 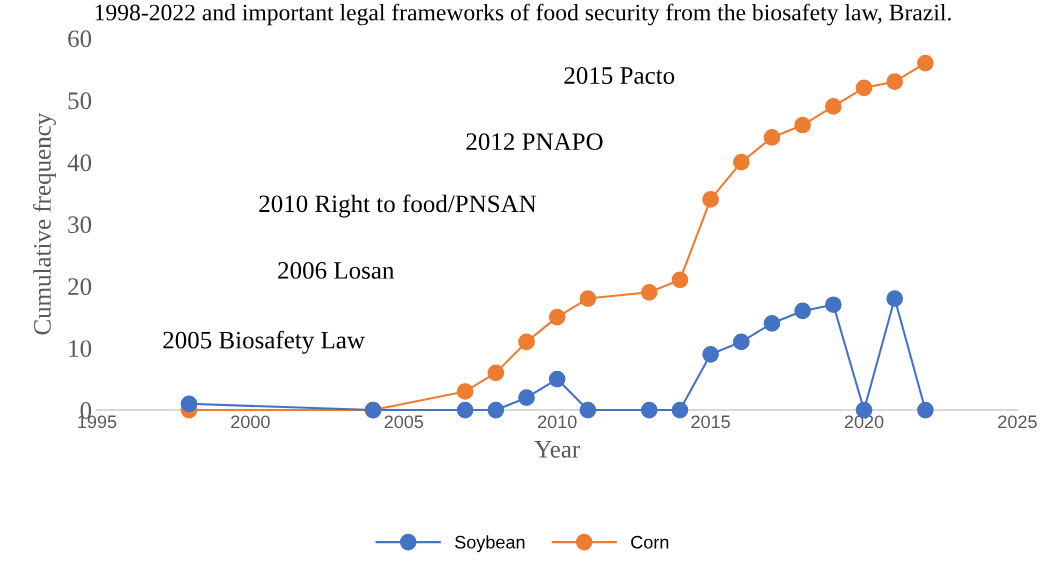 I want to click on y-tick-label: 60, so click(x=80, y=39).